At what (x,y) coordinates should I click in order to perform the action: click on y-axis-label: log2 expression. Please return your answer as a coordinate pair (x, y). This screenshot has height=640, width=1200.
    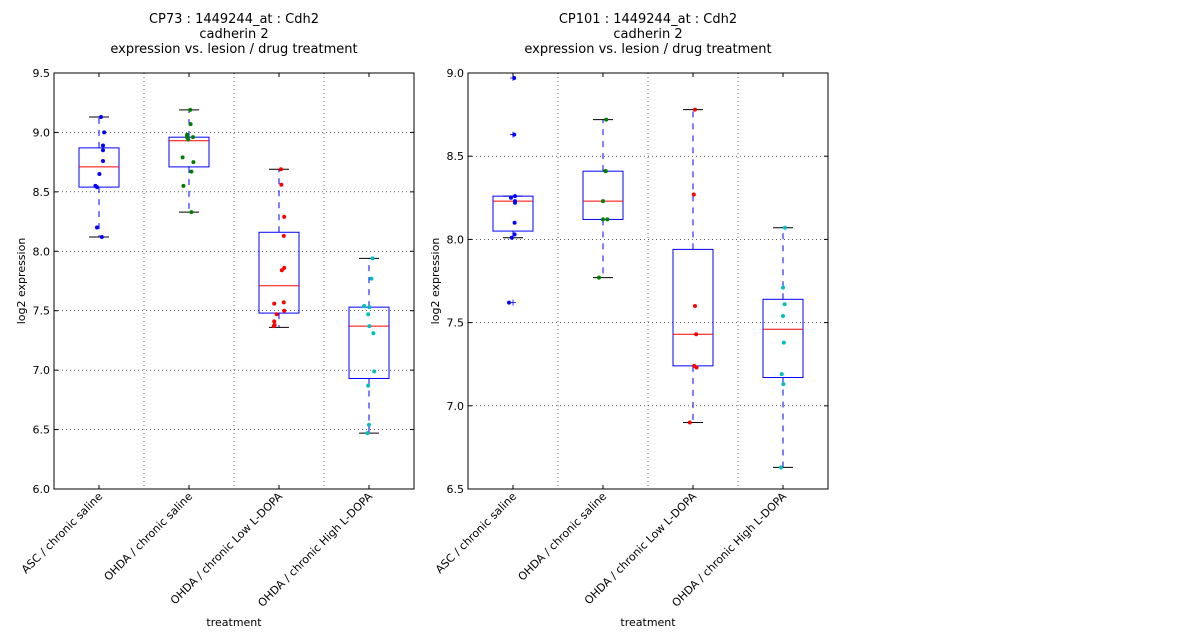
    Looking at the image, I should click on (435, 281).